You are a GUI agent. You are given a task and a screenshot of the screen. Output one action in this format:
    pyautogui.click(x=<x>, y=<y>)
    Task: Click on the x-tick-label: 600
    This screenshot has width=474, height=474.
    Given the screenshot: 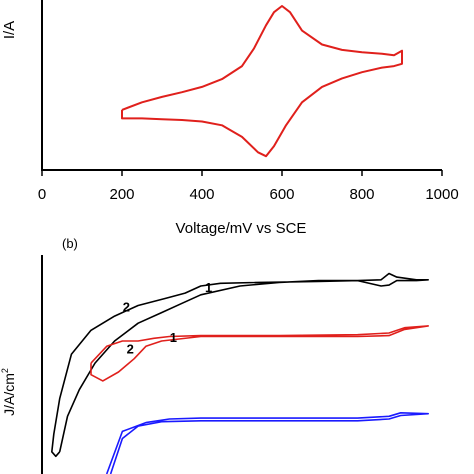 What is the action you would take?
    pyautogui.click(x=281, y=194)
    